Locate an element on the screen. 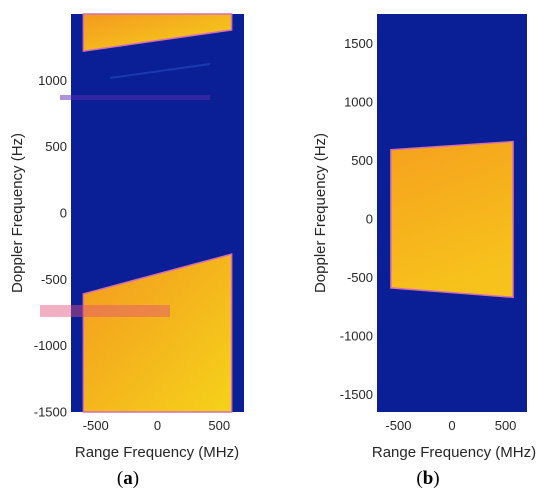 This screenshot has width=550, height=495. panel-label-a: (a) is located at coordinates (128, 478).